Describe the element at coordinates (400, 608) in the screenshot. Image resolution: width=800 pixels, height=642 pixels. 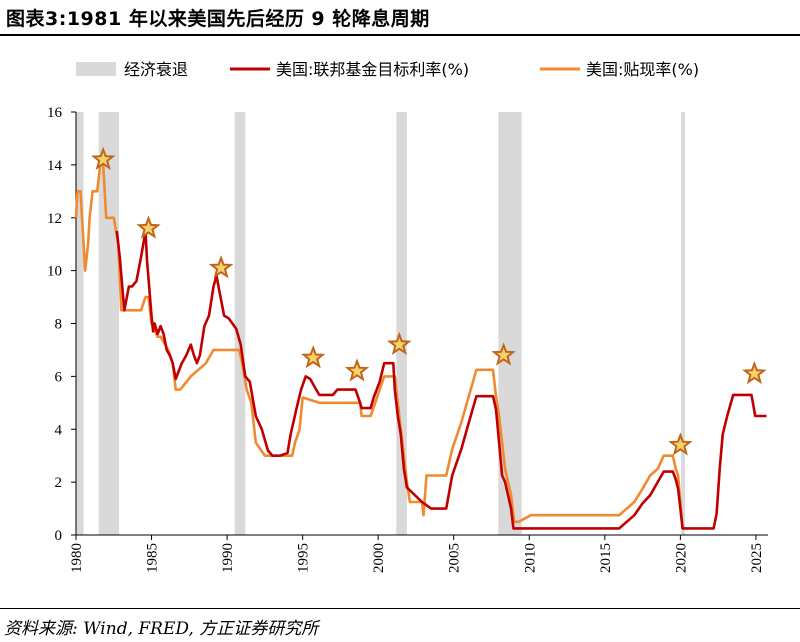
I see `source-rule` at that location.